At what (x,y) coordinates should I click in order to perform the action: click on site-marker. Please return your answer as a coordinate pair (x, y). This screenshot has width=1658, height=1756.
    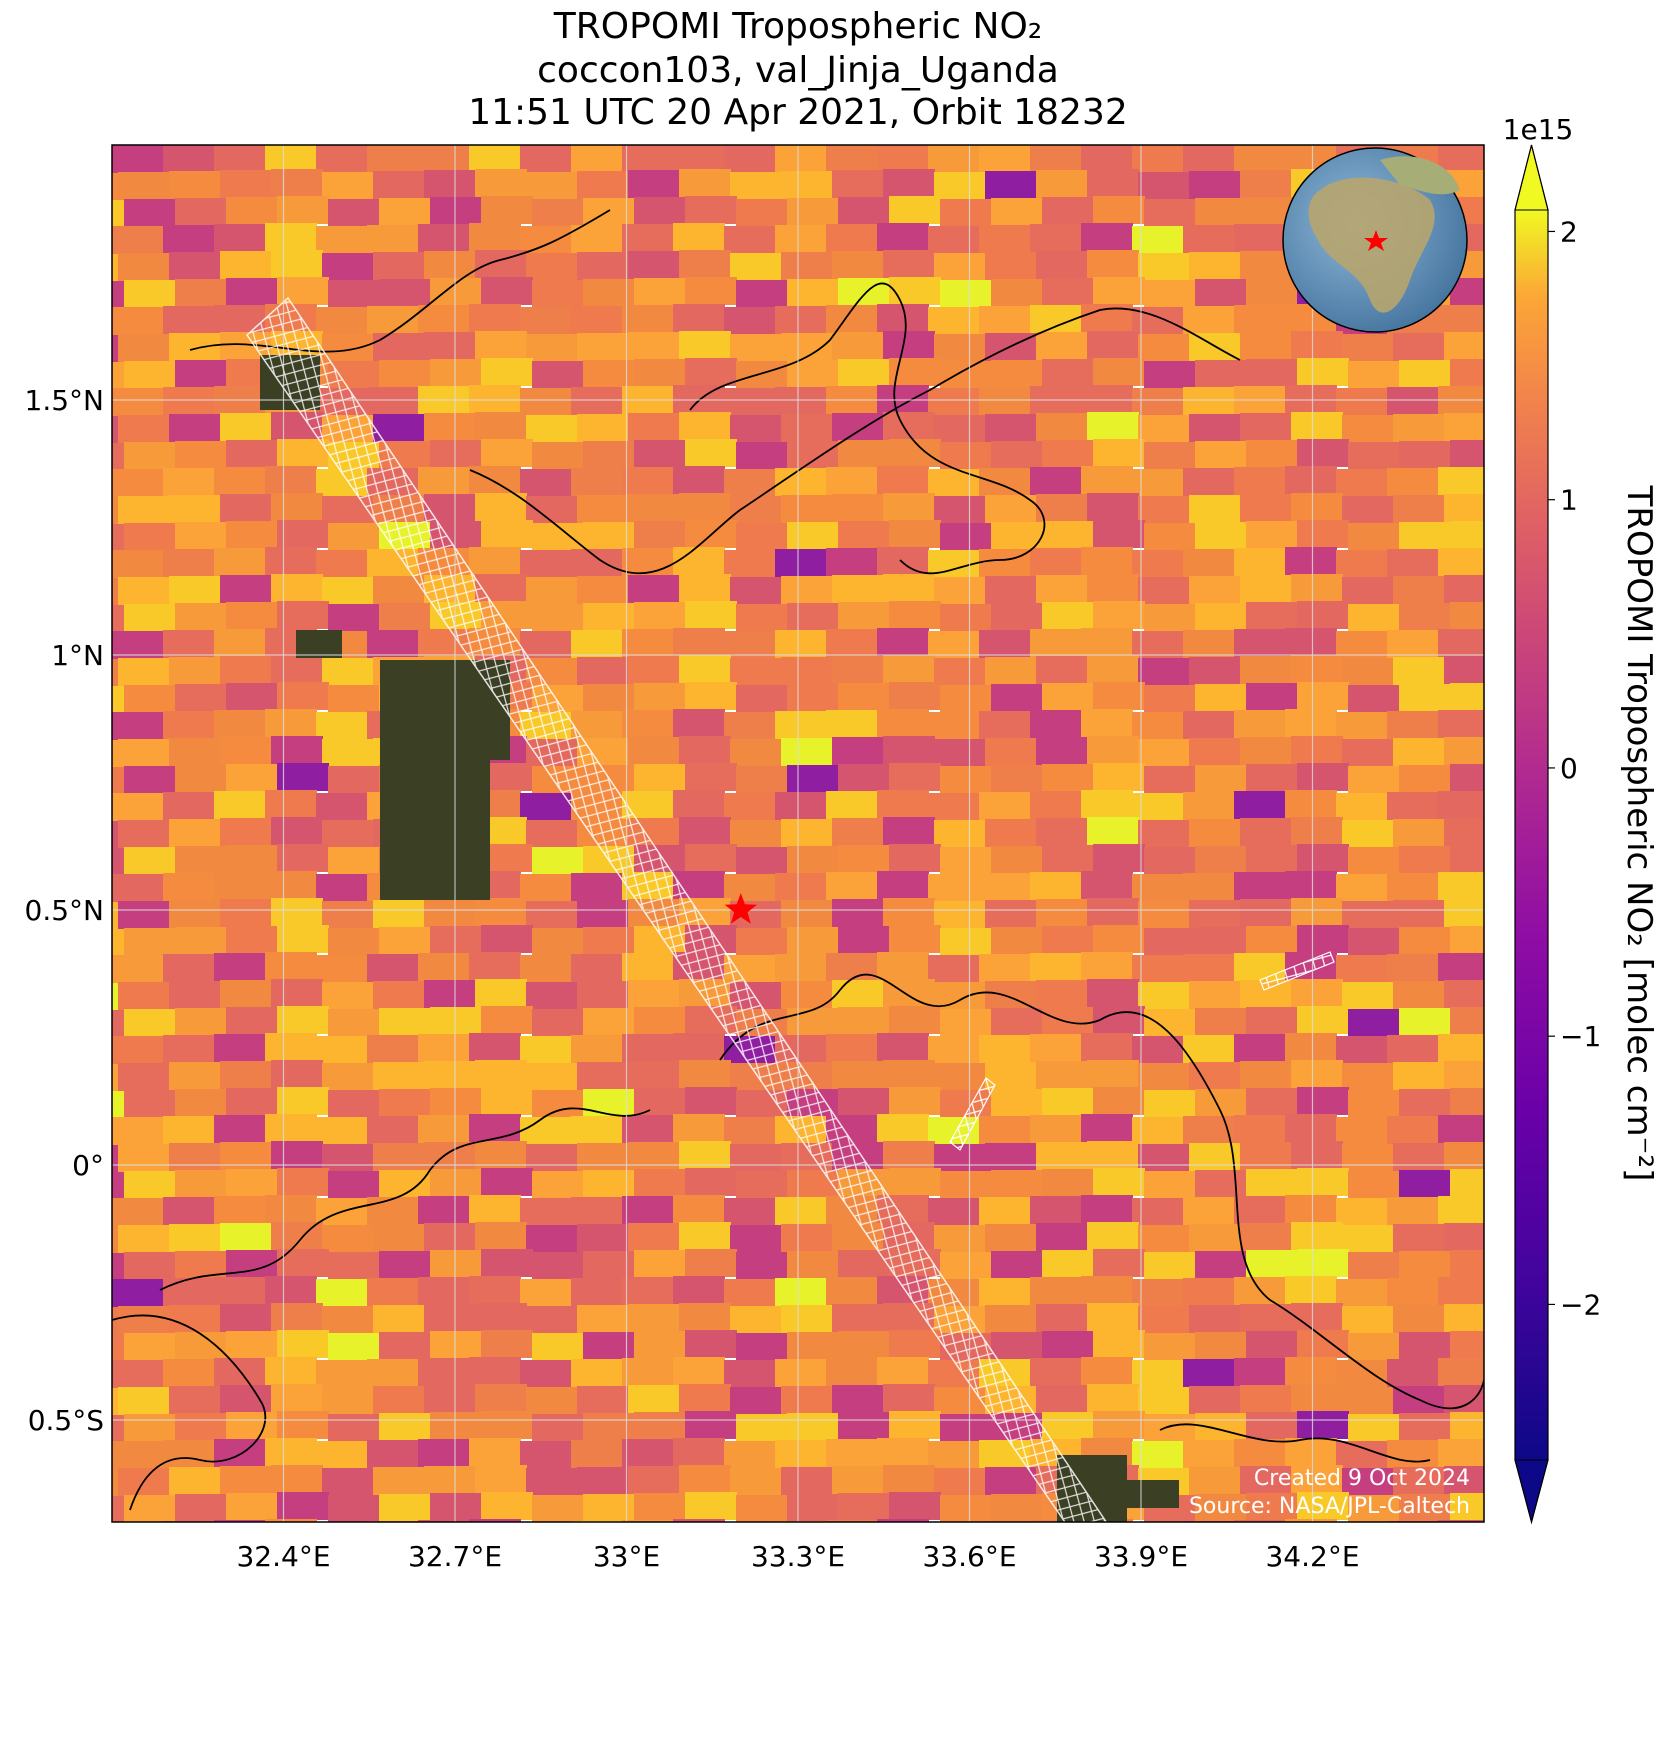
    Looking at the image, I should click on (740, 908).